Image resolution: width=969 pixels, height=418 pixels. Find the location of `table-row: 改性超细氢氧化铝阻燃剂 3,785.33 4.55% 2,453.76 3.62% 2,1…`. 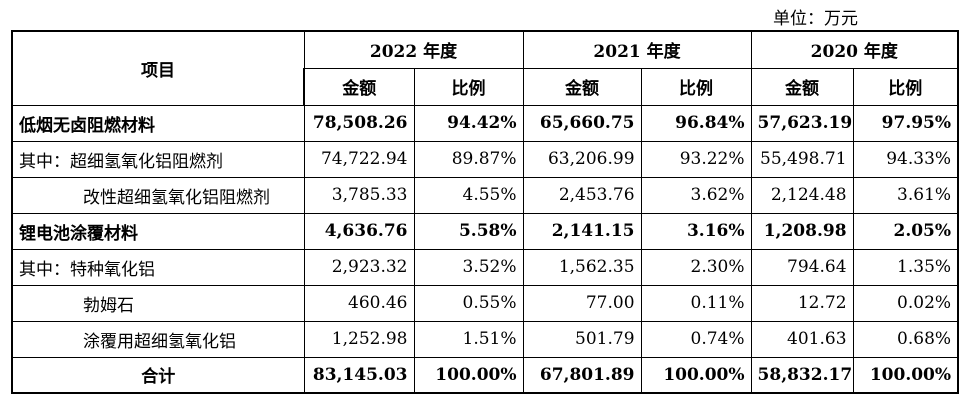

table-row: 改性超细氢氧化铝阻燃剂 3,785.33 4.55% 2,453.76 3.62% 2,1… is located at coordinates (485, 195).